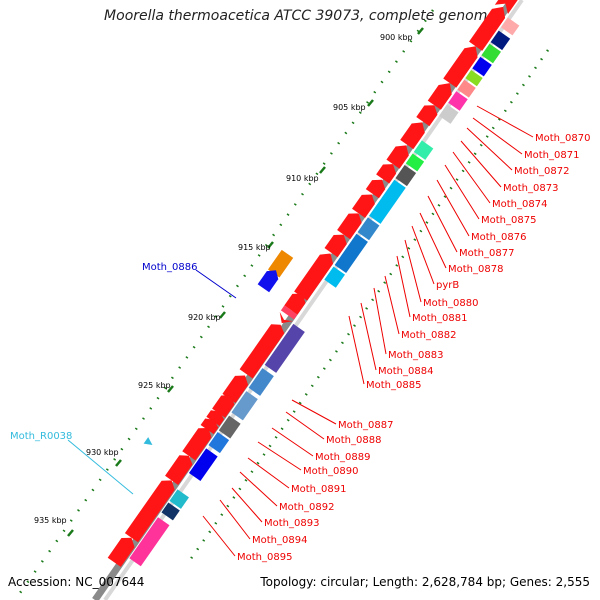  What do you see at coordinates (393, 385) in the screenshot?
I see `gene-label: Moth_0885` at bounding box center [393, 385].